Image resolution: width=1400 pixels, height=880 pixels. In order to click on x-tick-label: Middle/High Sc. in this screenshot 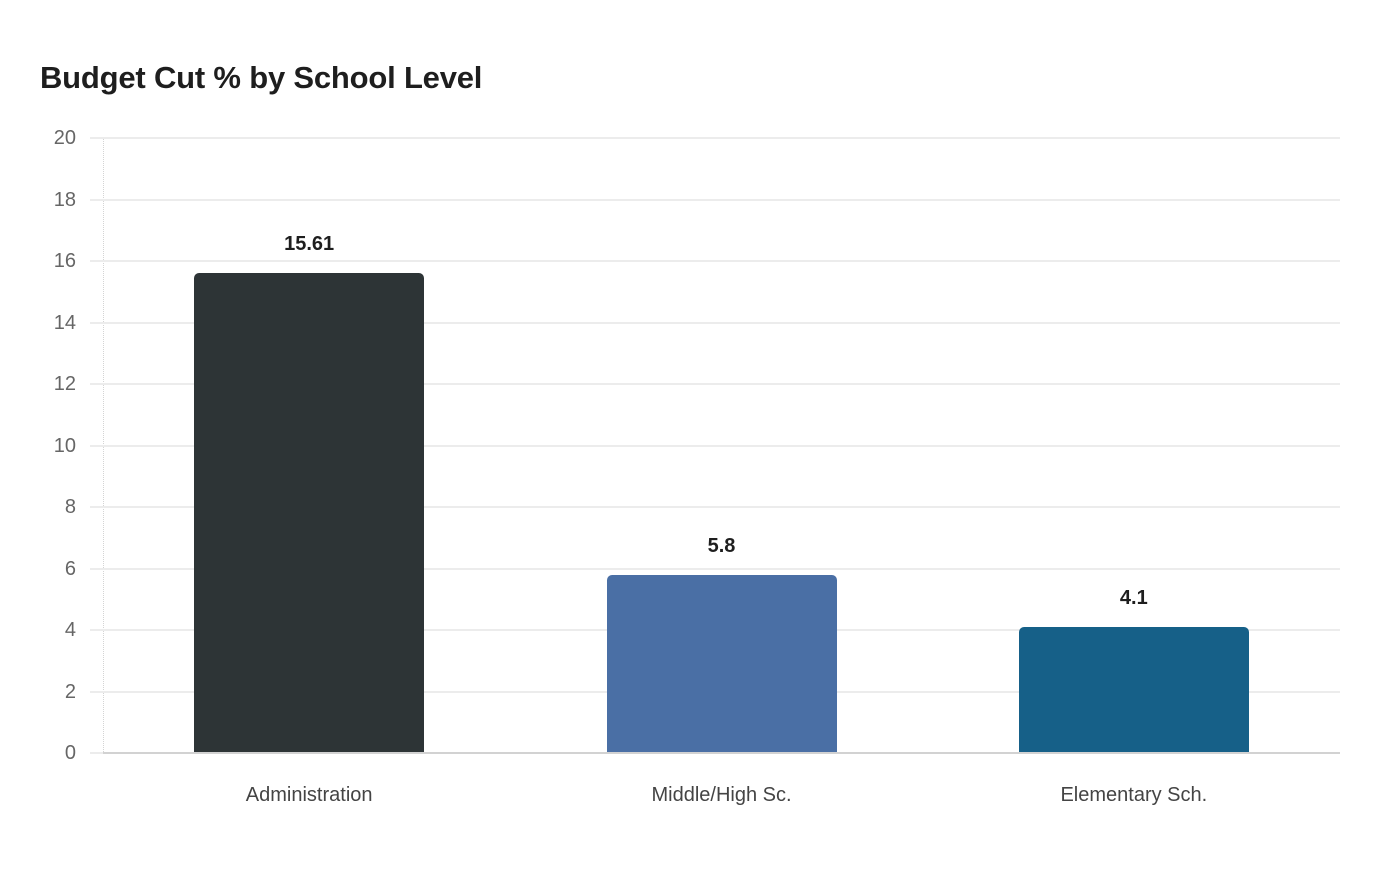, I will do `click(721, 795)`.